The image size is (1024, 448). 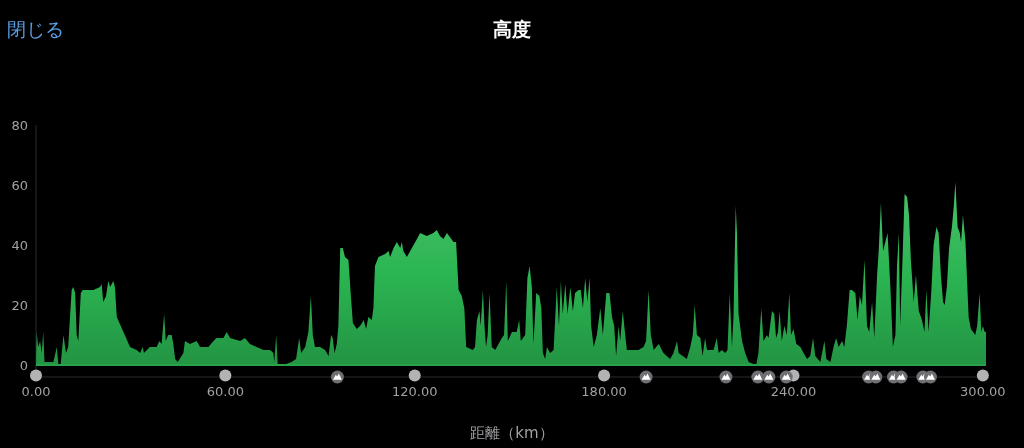 What do you see at coordinates (512, 433) in the screenshot?
I see `x-axis-title: 距離（km）` at bounding box center [512, 433].